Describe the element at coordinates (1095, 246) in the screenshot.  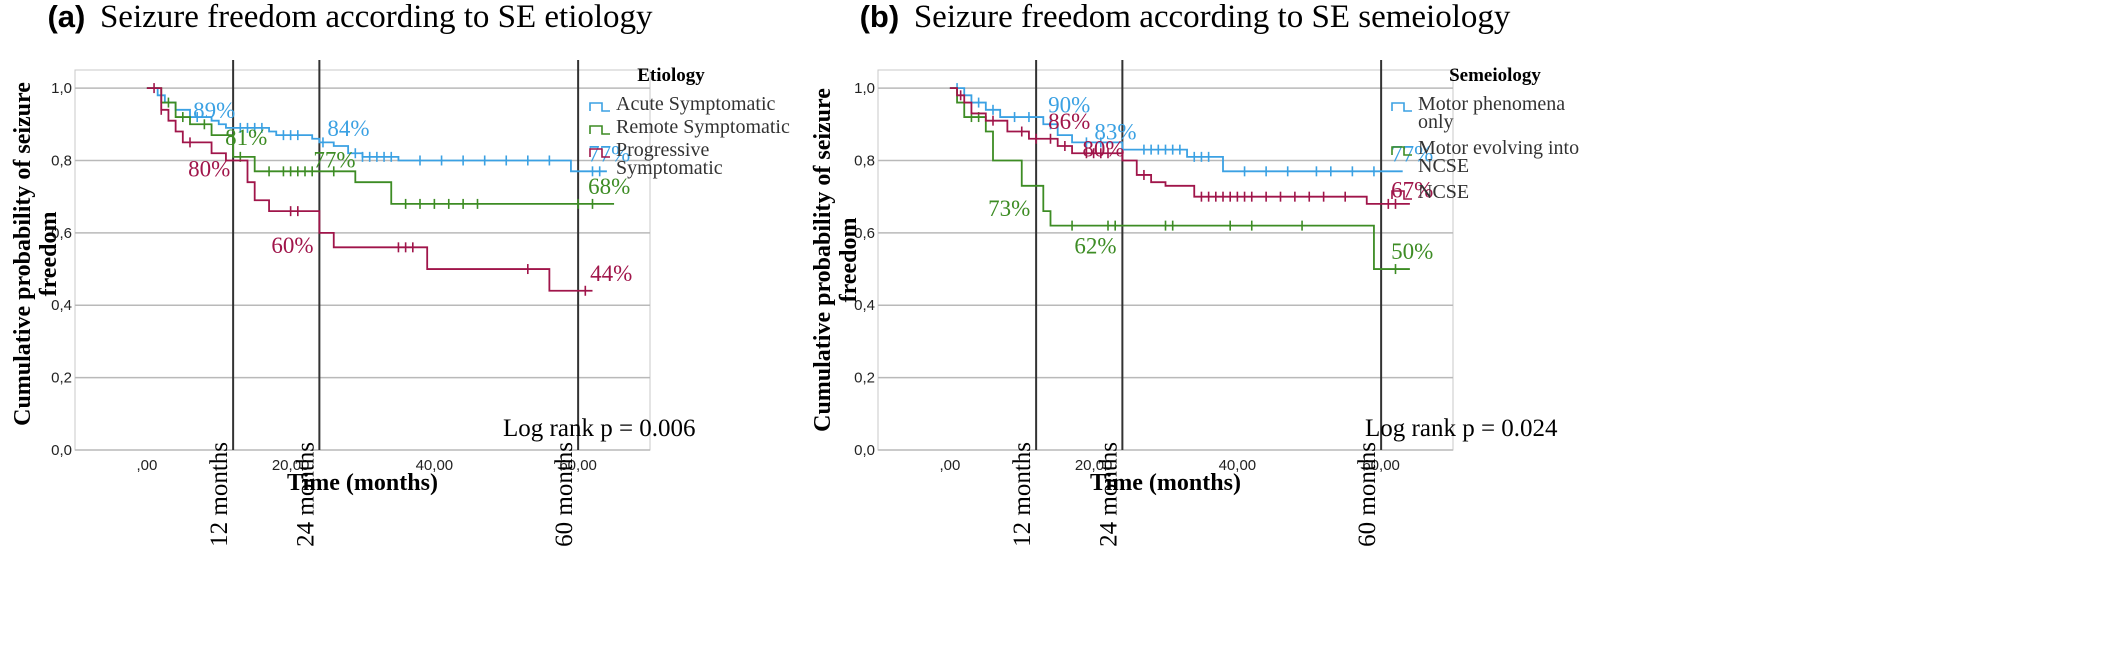
I see `percentage-label: 62%` at that location.